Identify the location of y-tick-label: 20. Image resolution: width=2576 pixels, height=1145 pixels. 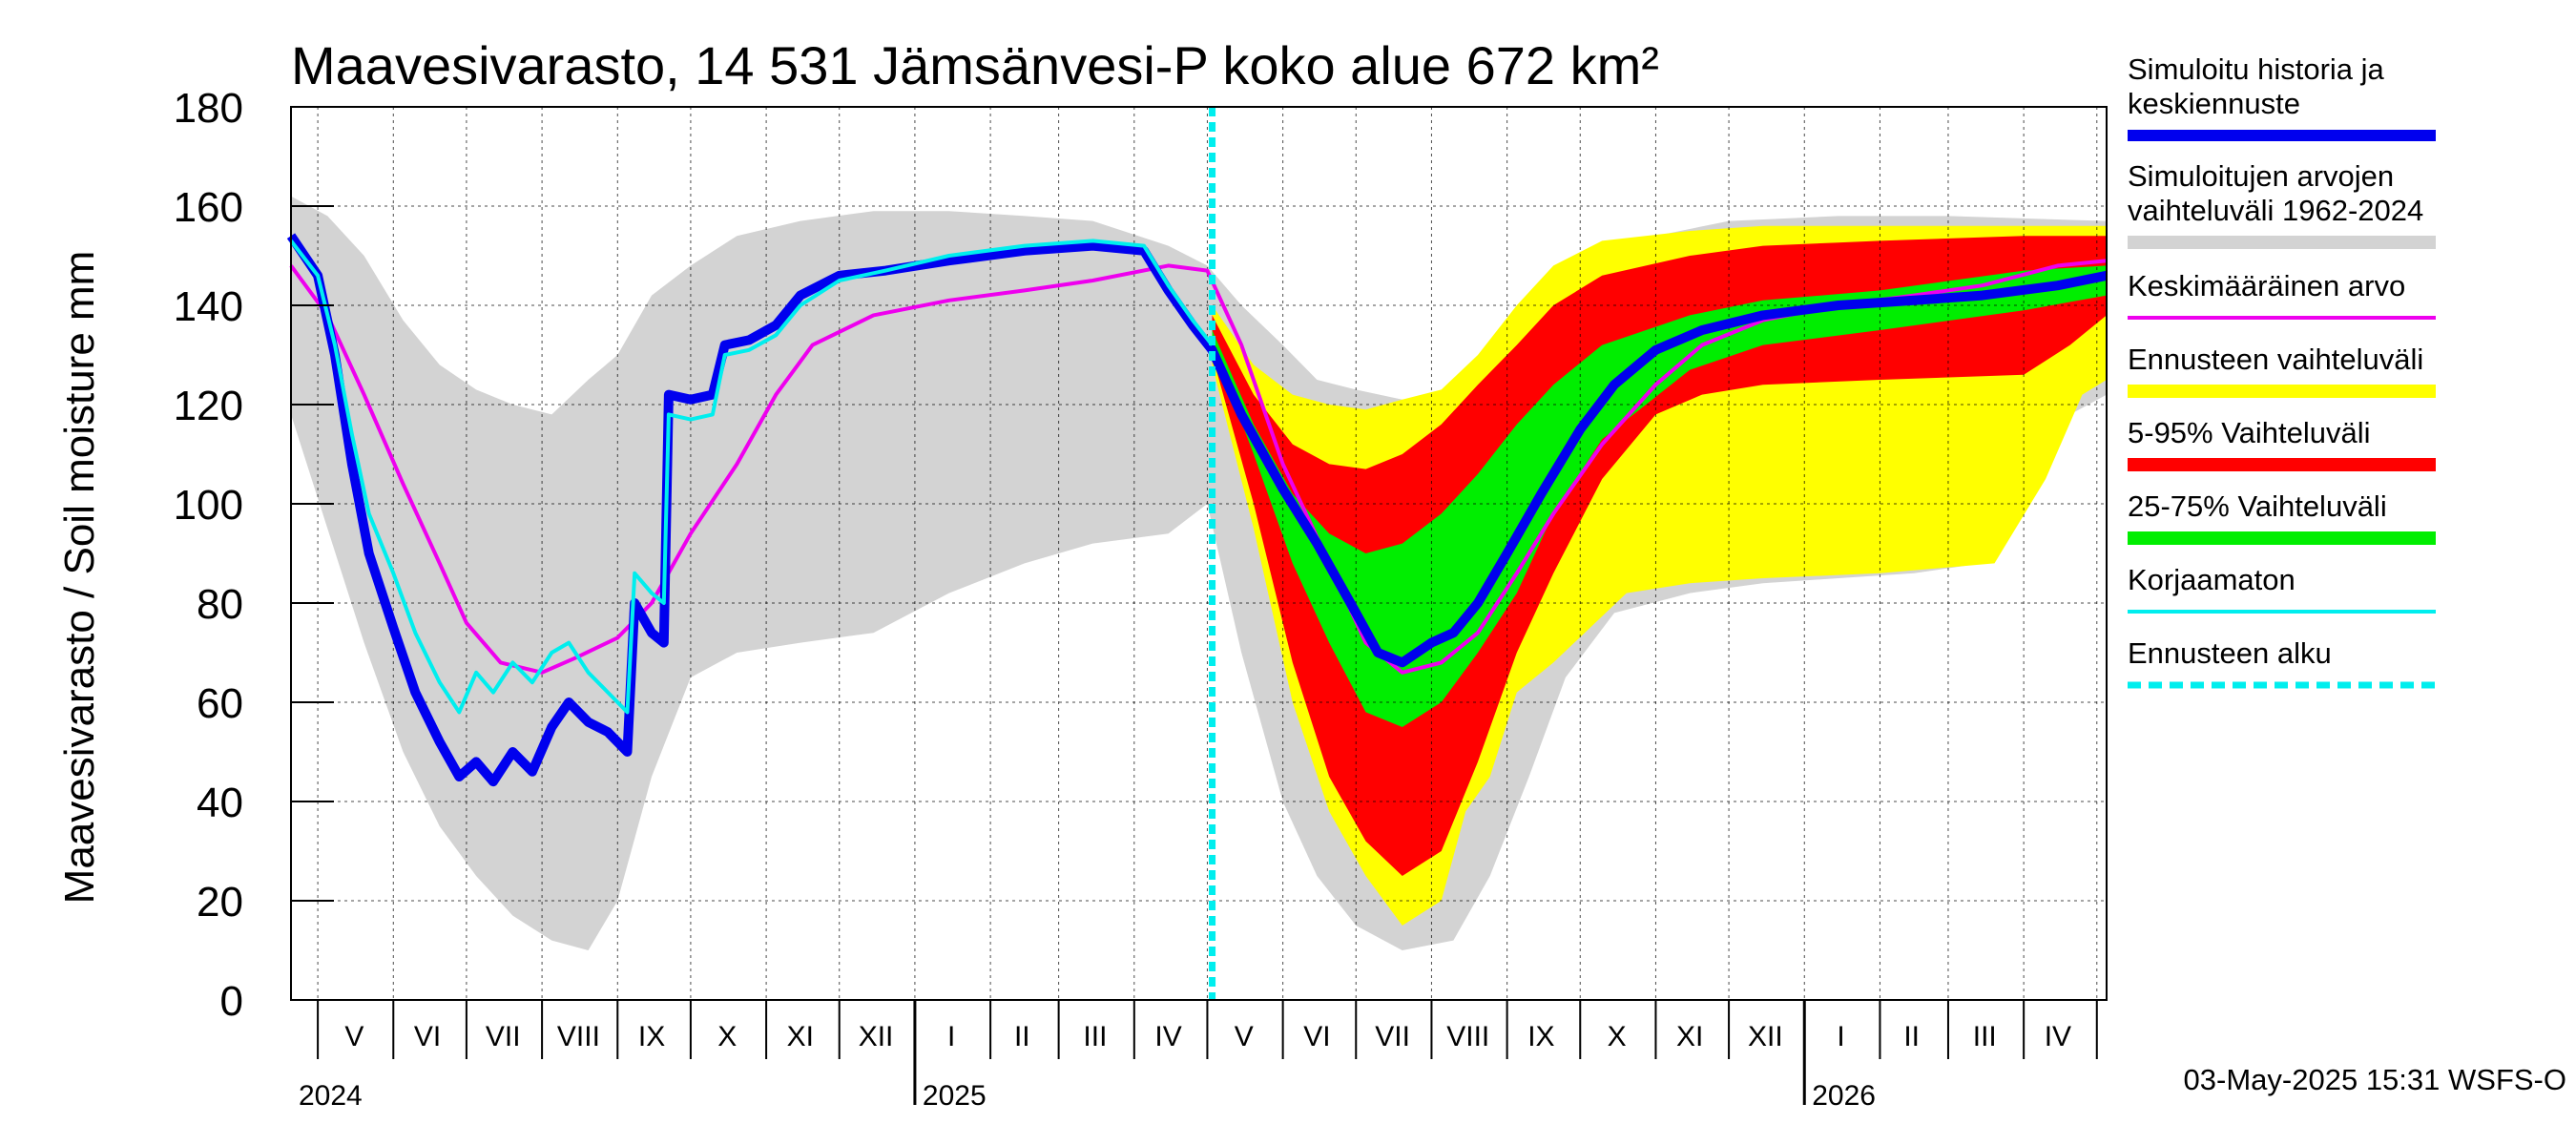
(220, 903).